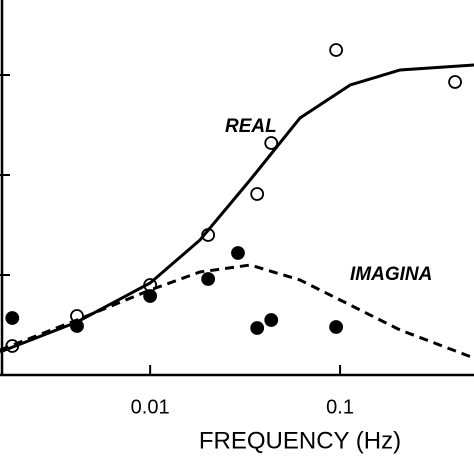 The image size is (474, 474). What do you see at coordinates (300, 440) in the screenshot?
I see `x-axis-label: FREQUENCY (Hz)` at bounding box center [300, 440].